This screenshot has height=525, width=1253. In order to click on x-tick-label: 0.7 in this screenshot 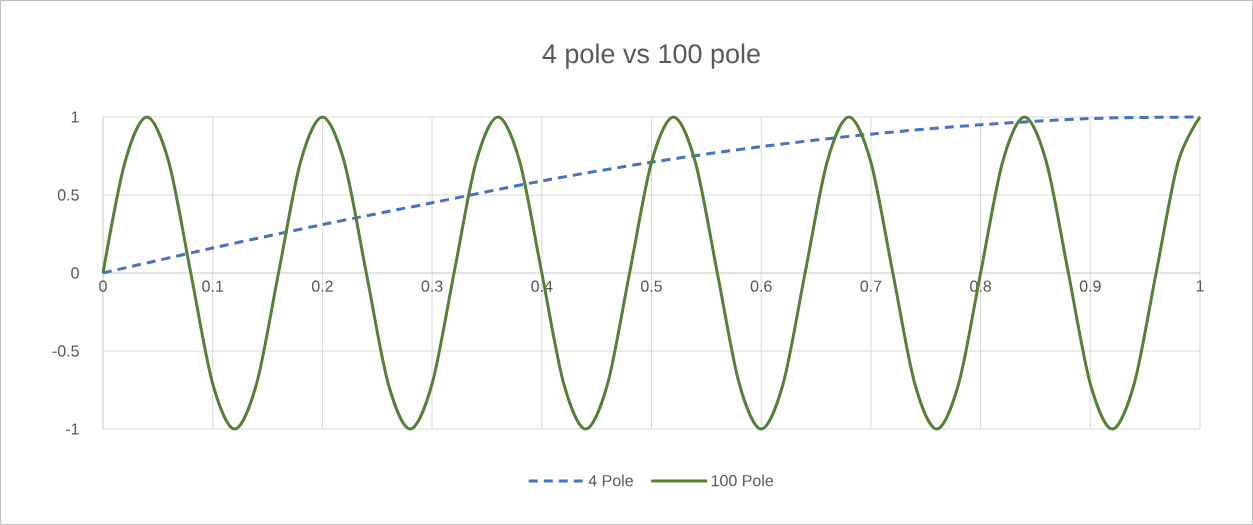, I will do `click(871, 286)`.